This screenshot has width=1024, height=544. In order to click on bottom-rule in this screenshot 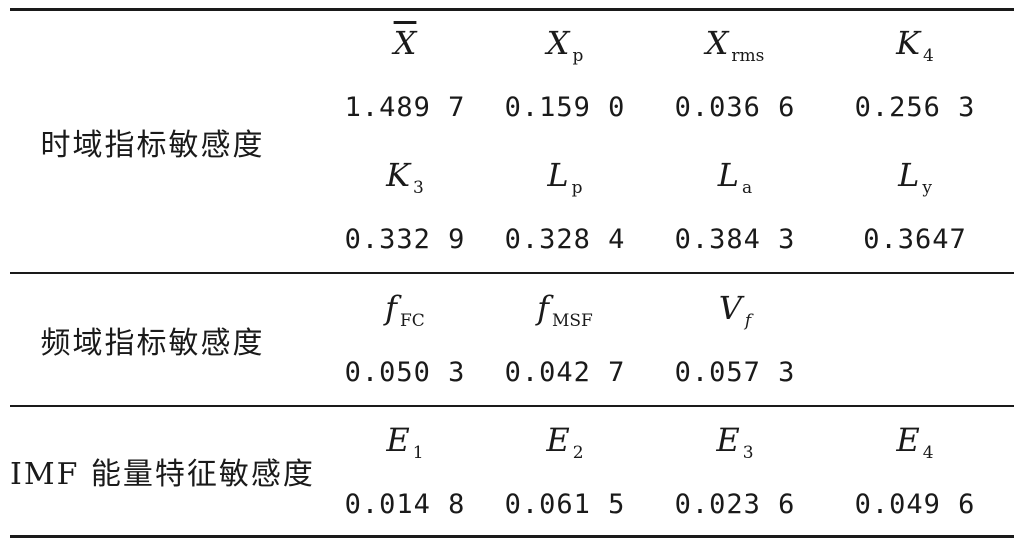, I will do `click(512, 536)`.